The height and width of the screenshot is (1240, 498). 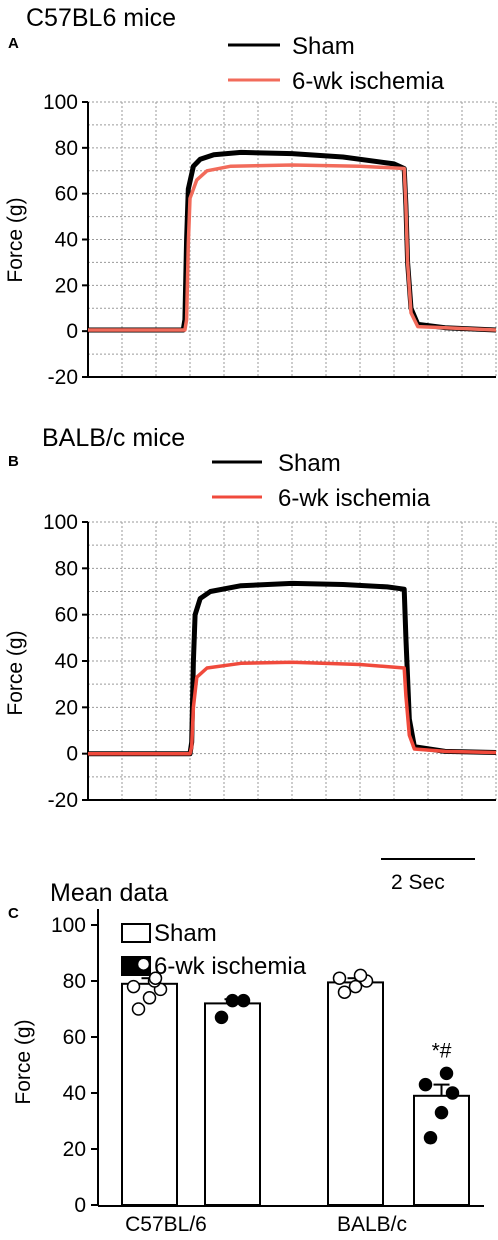 I want to click on scale-bar-label: 2 Sec, so click(x=418, y=882).